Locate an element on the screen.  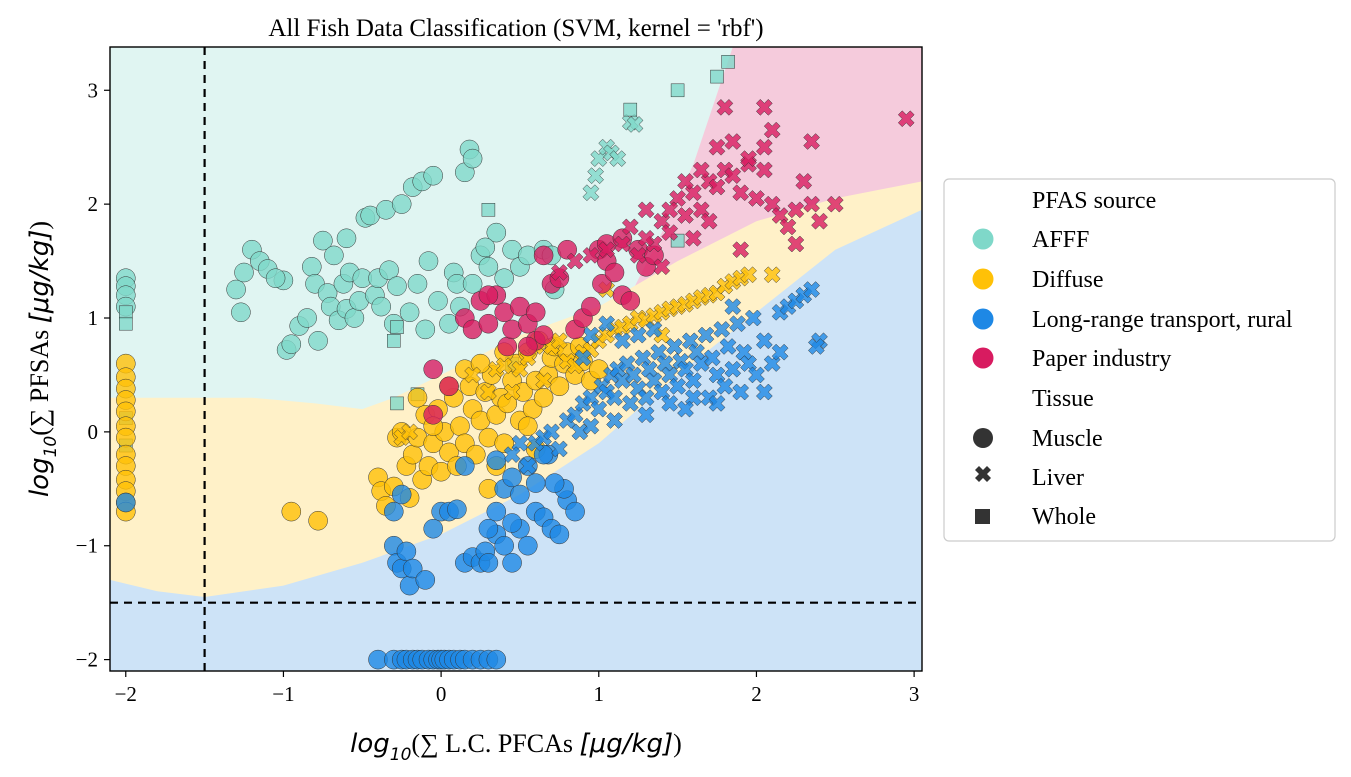
legend-muscle-marker is located at coordinates (983, 438).